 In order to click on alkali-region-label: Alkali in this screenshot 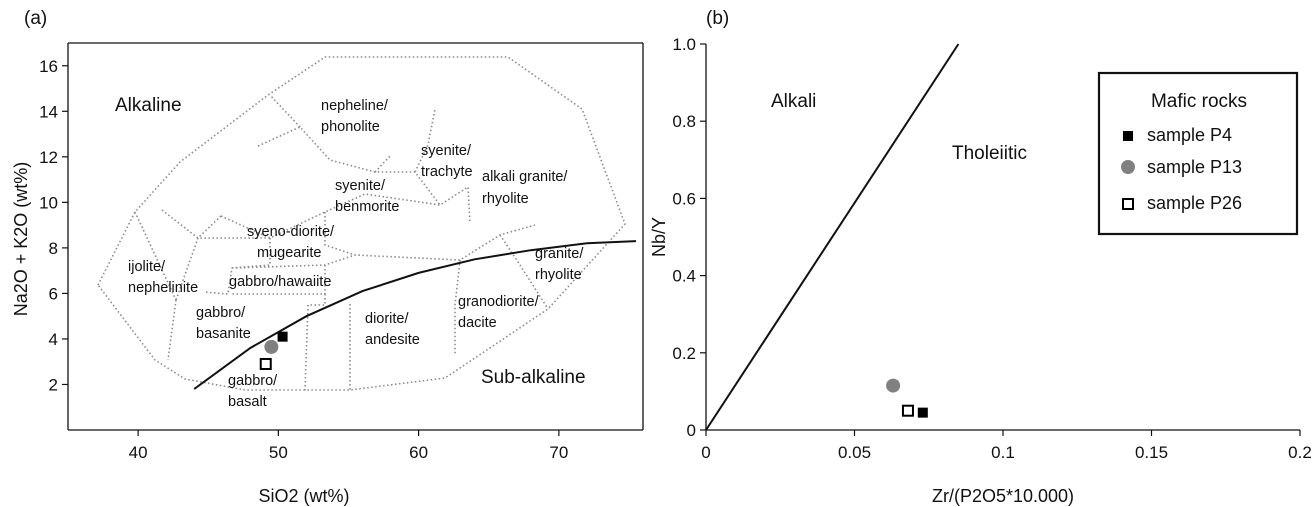, I will do `click(793, 101)`.